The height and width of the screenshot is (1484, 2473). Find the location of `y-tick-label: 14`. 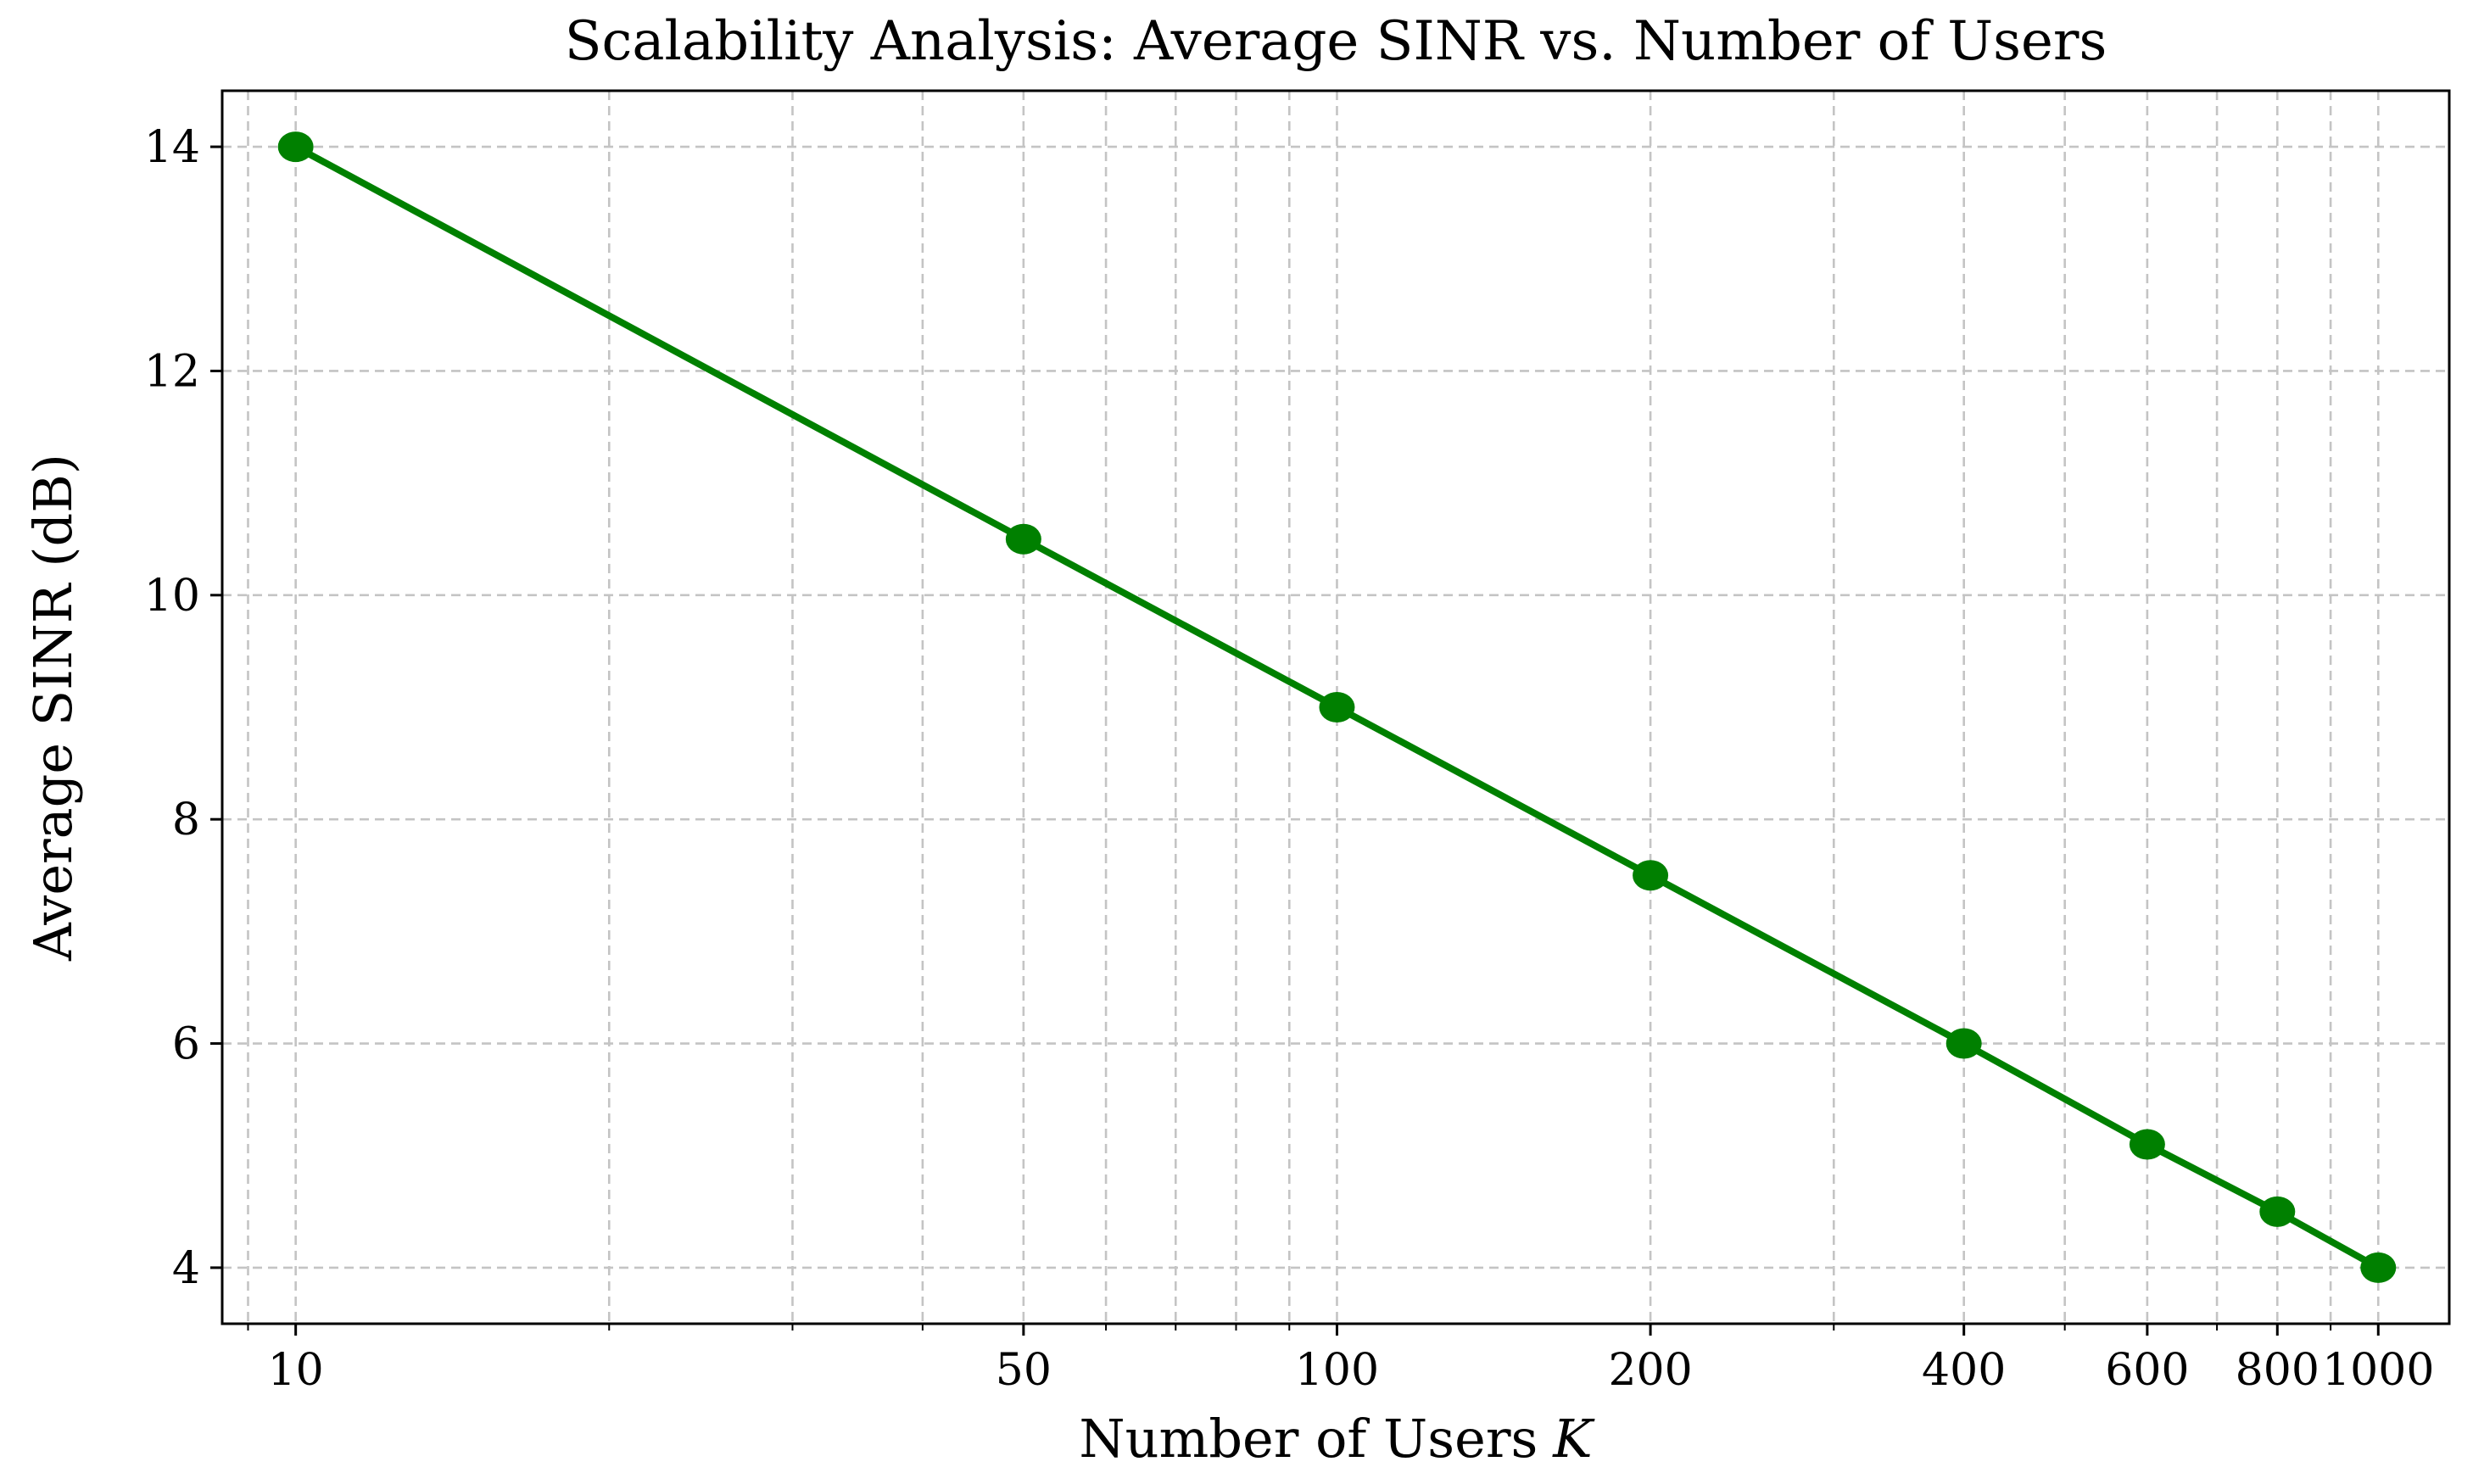

y-tick-label: 14 is located at coordinates (172, 147).